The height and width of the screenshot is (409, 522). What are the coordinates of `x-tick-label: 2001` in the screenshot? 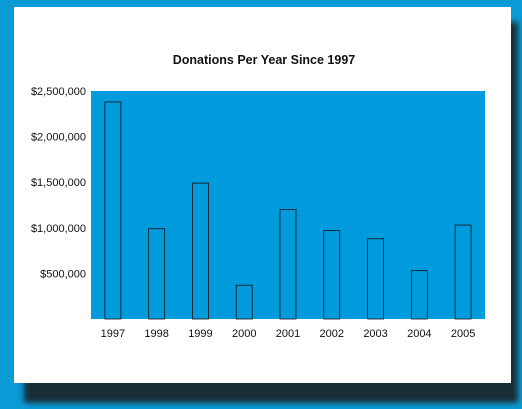 It's located at (288, 334).